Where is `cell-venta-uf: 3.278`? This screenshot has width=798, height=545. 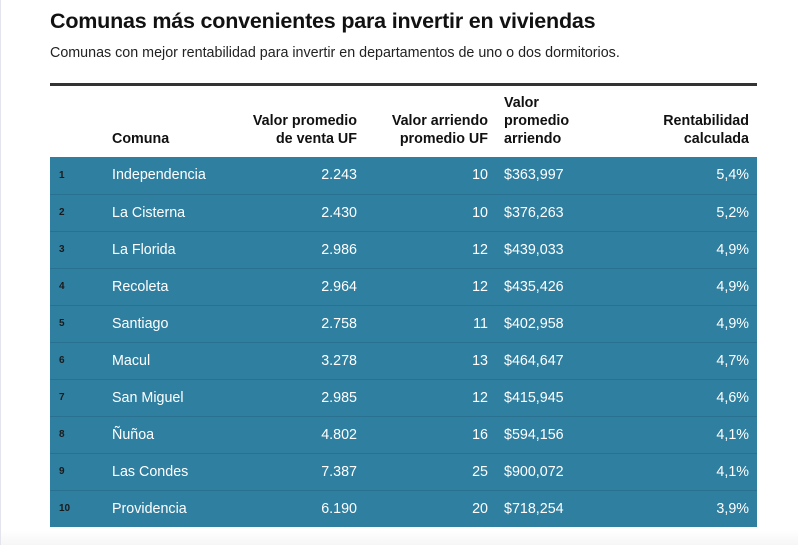 cell-venta-uf: 3.278 is located at coordinates (299, 360).